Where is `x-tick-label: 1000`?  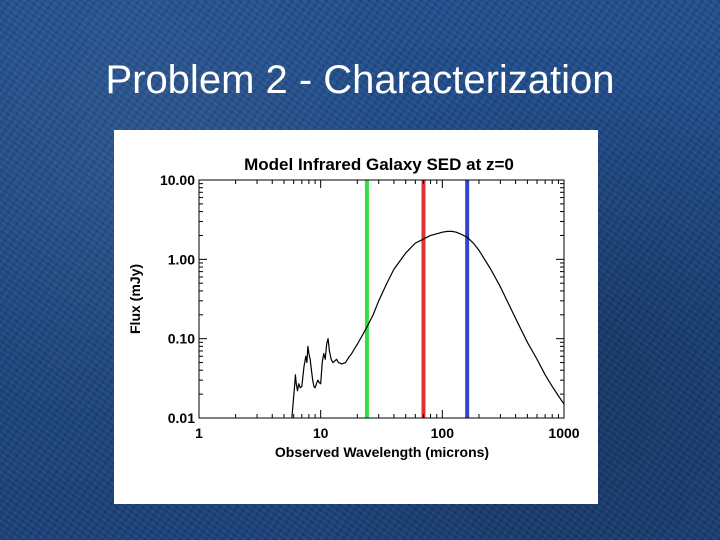 x-tick-label: 1000 is located at coordinates (563, 433).